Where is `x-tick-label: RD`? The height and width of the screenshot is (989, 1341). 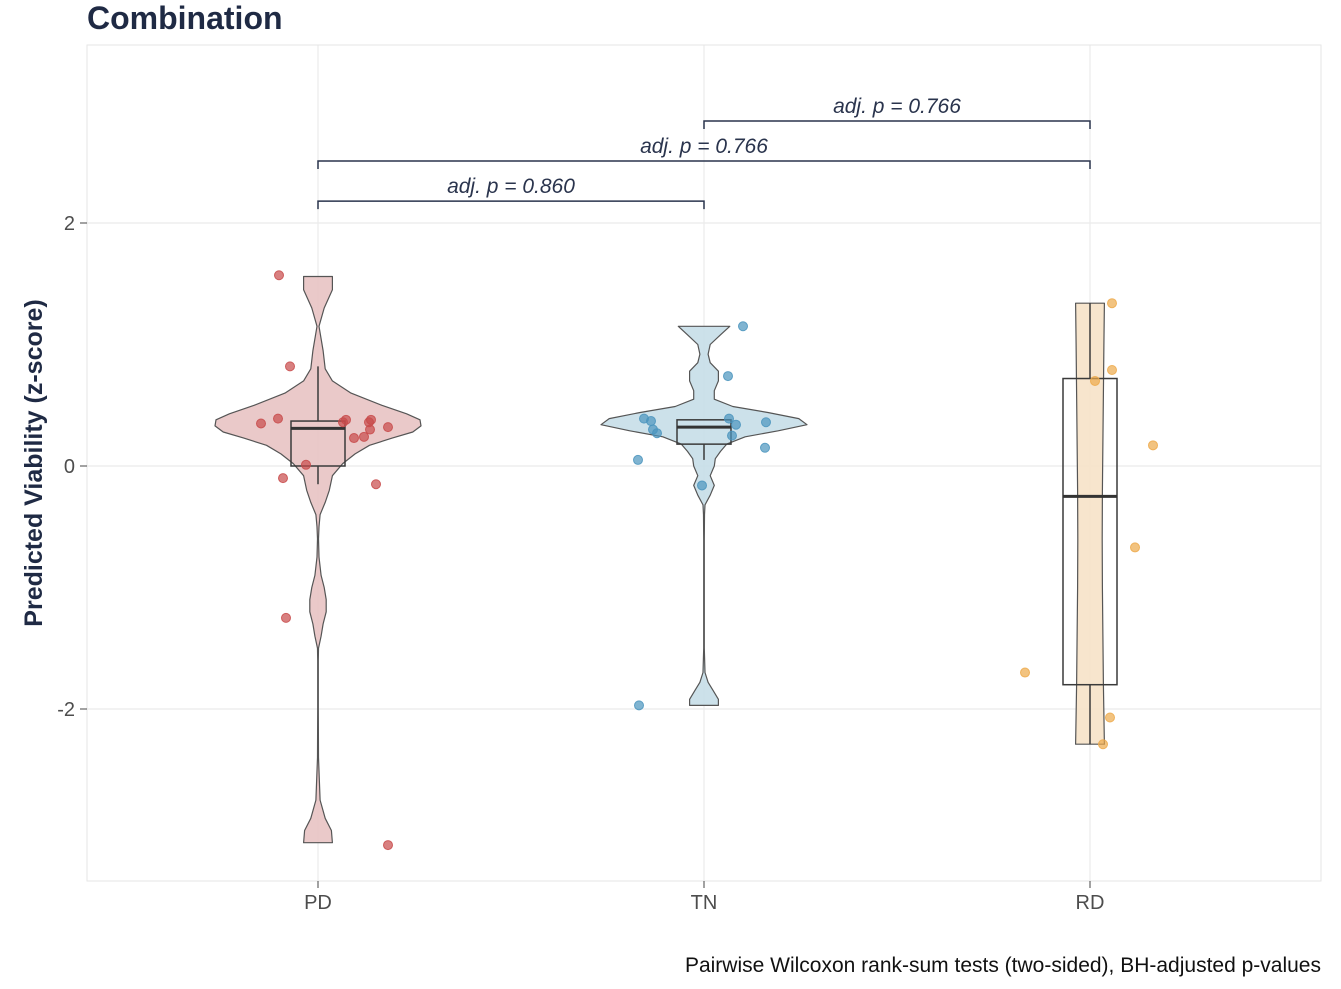 x-tick-label: RD is located at coordinates (1090, 903).